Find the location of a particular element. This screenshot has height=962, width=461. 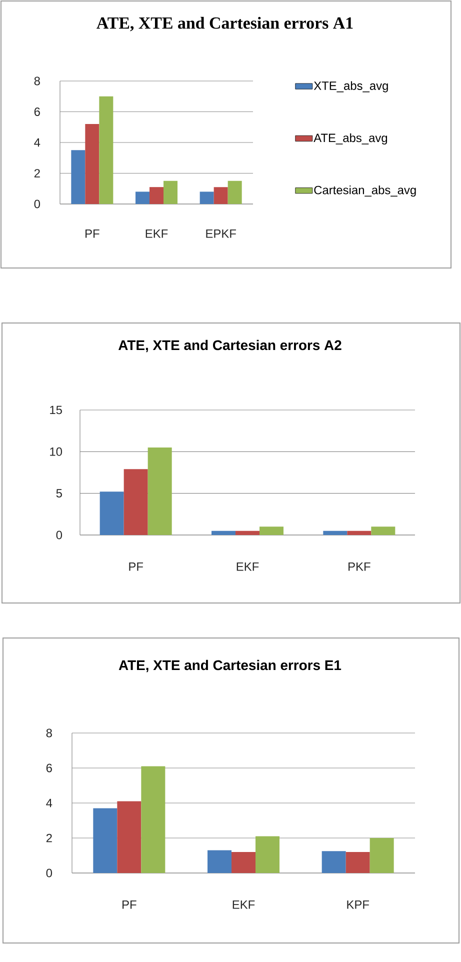

legend-label: ATE_abs_avg is located at coordinates (351, 138).